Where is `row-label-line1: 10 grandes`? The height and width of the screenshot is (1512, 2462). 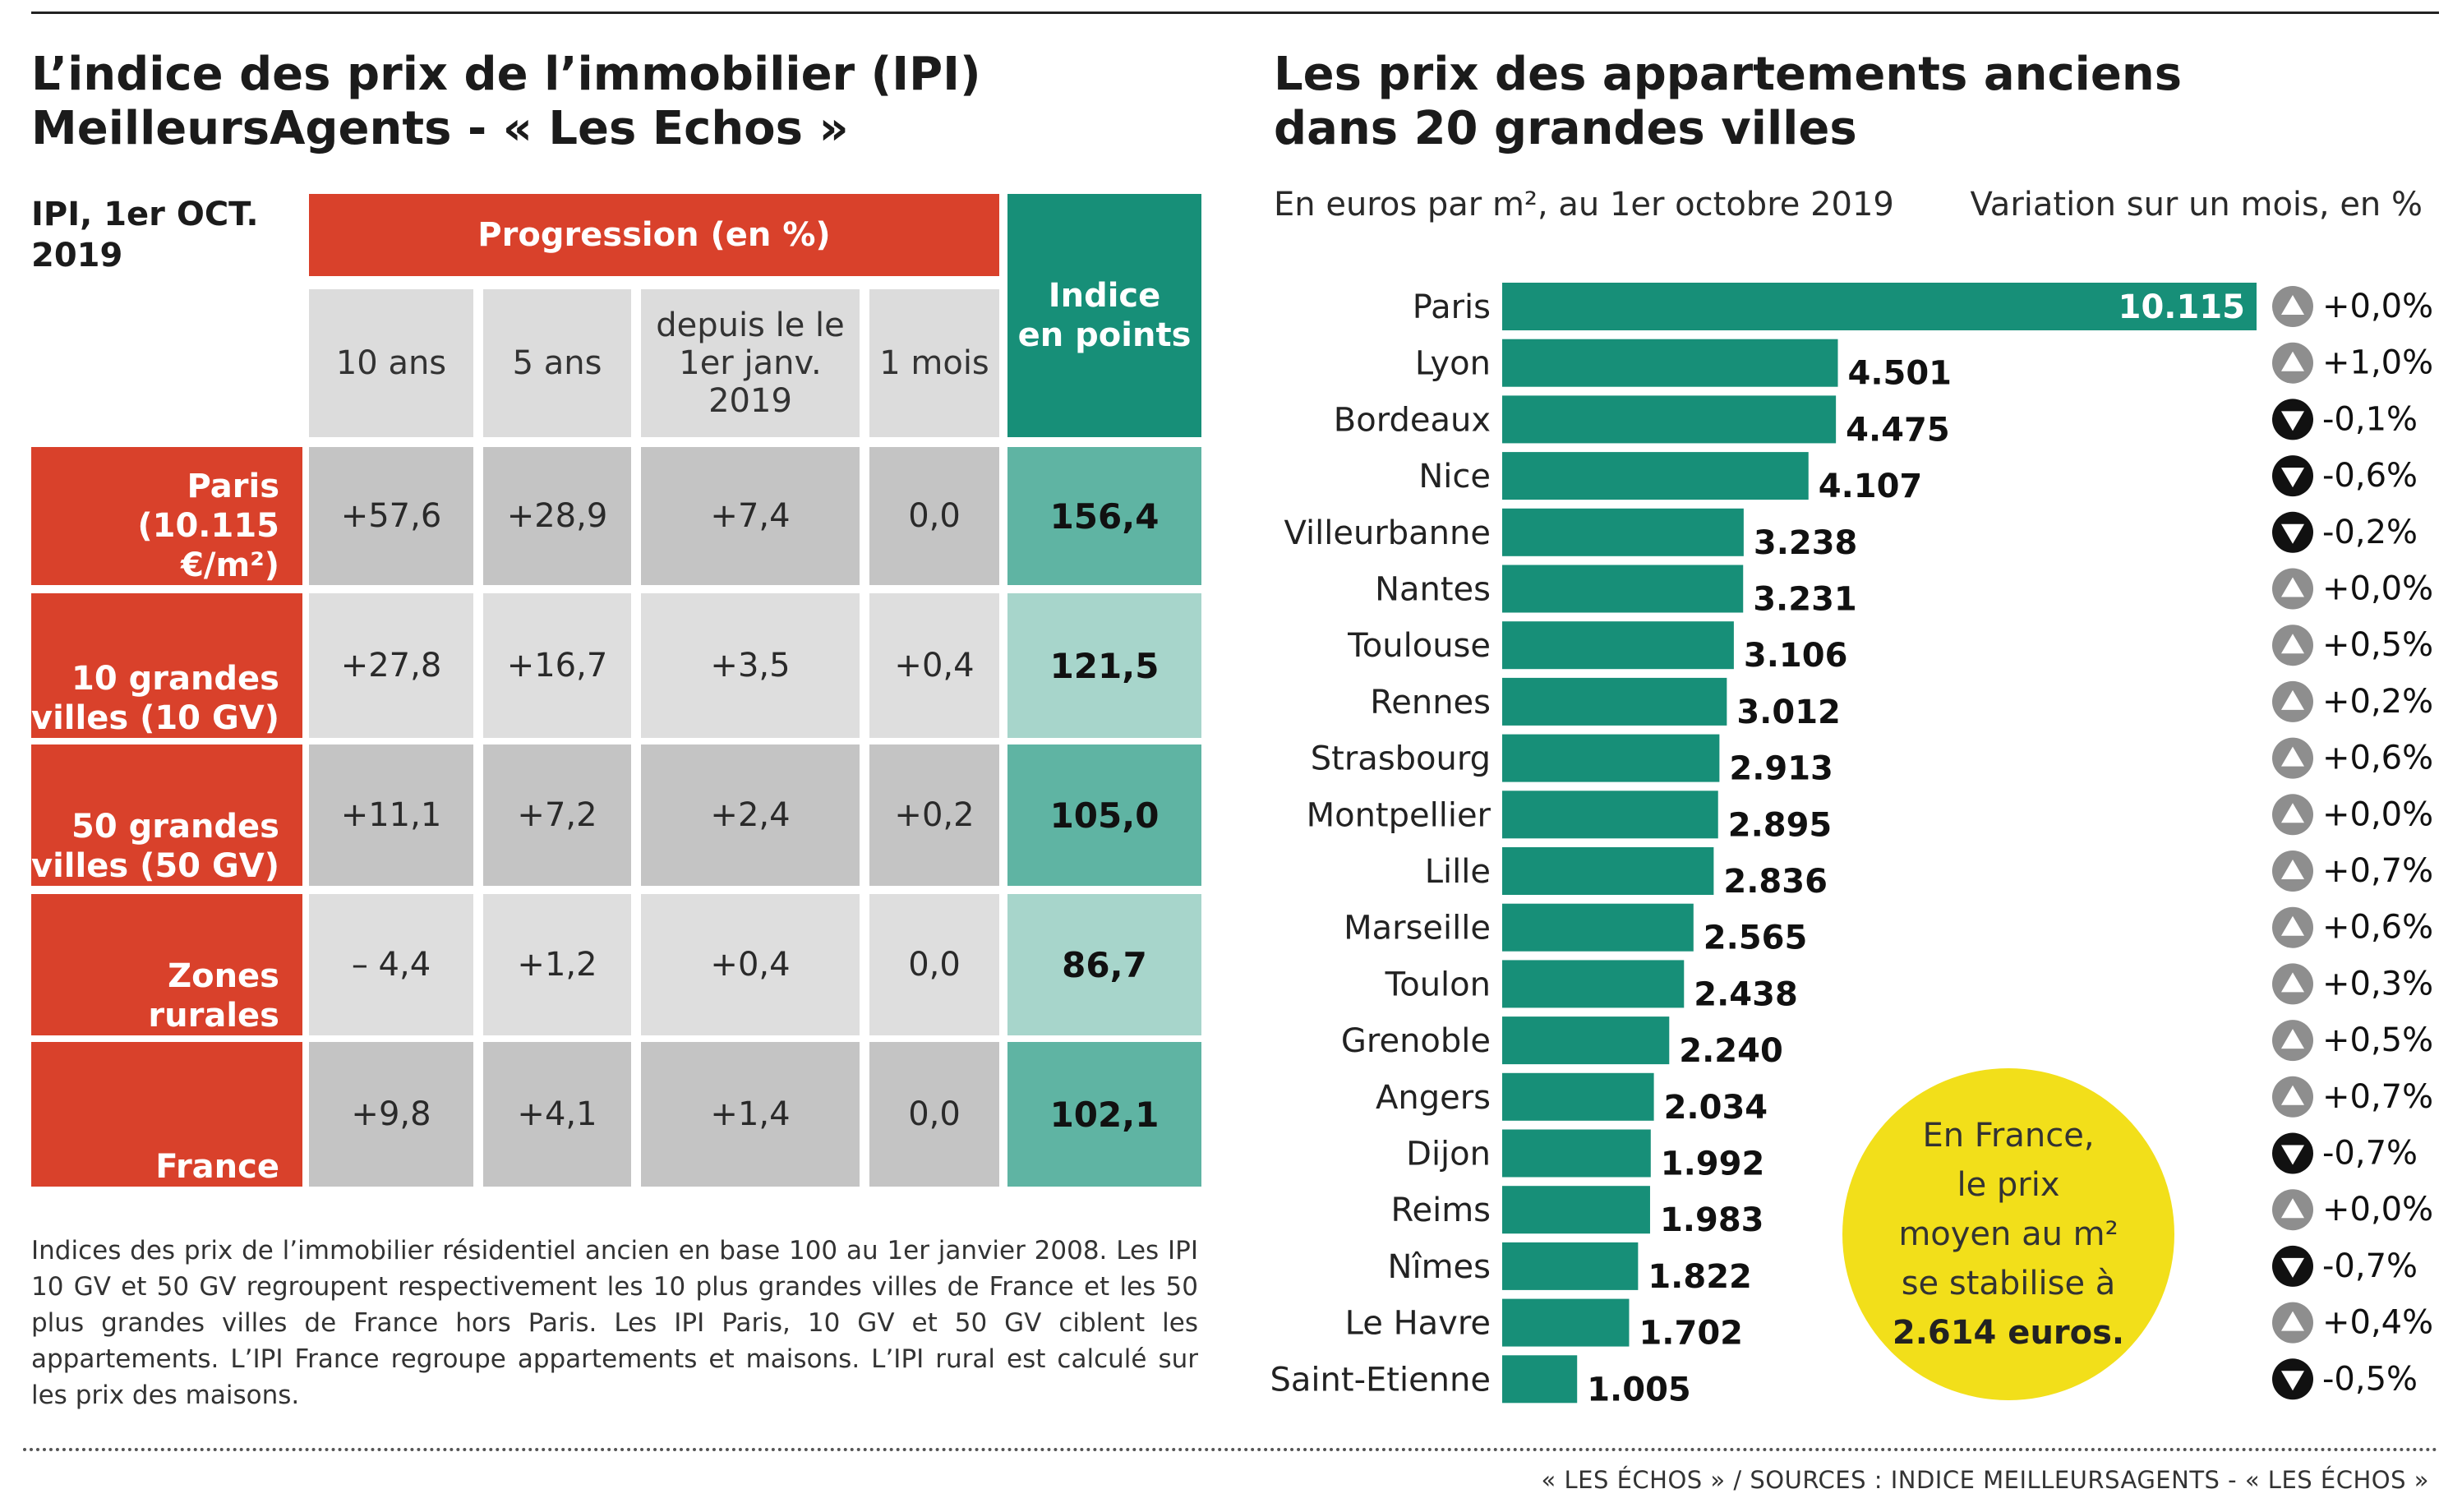 row-label-line1: 10 grandes is located at coordinates (175, 679).